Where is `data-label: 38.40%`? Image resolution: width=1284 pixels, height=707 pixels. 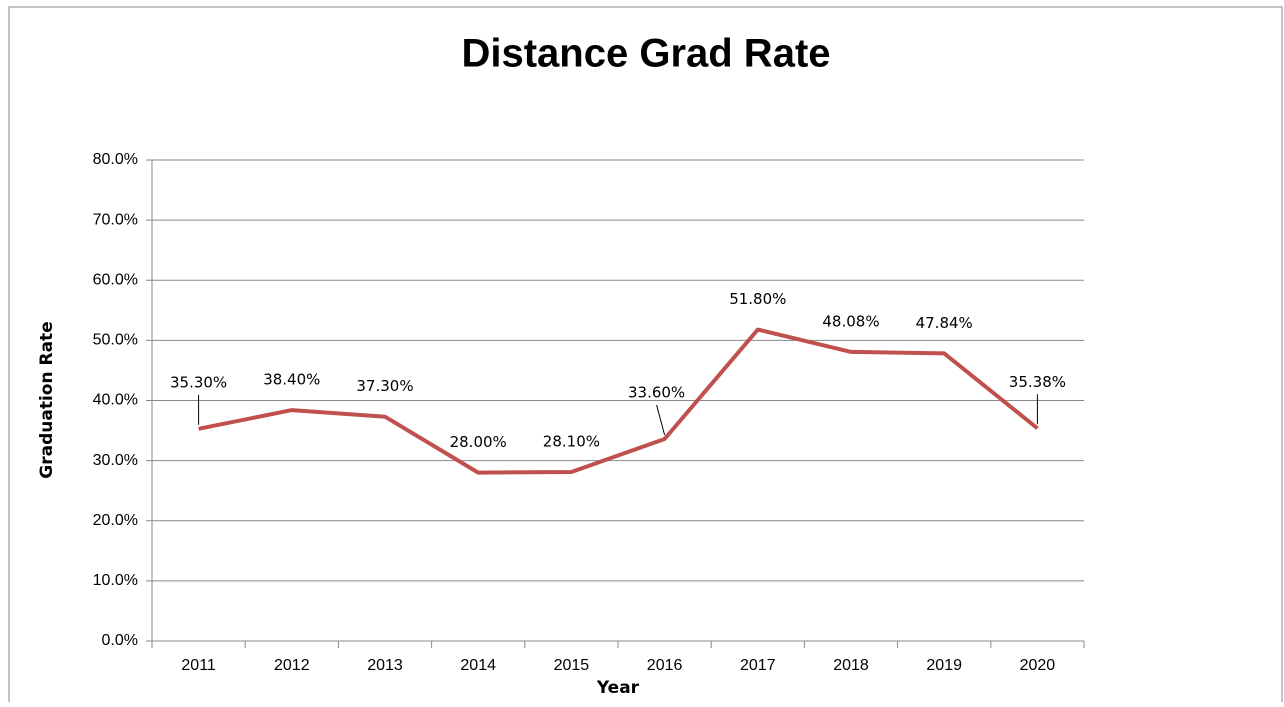
data-label: 38.40% is located at coordinates (291, 380).